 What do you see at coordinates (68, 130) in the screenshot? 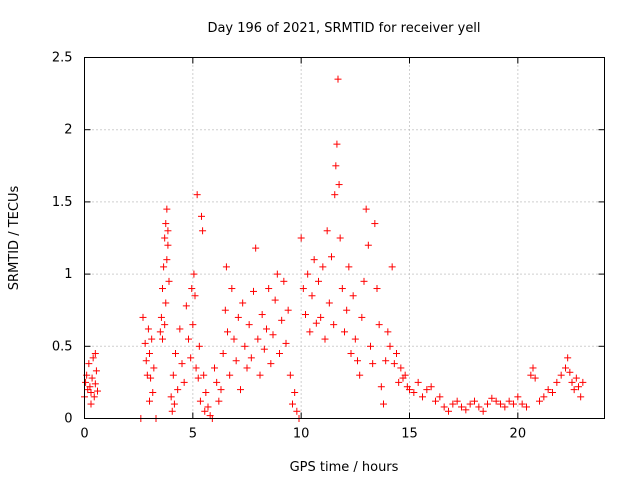
I see `y-tick-label: 2` at bounding box center [68, 130].